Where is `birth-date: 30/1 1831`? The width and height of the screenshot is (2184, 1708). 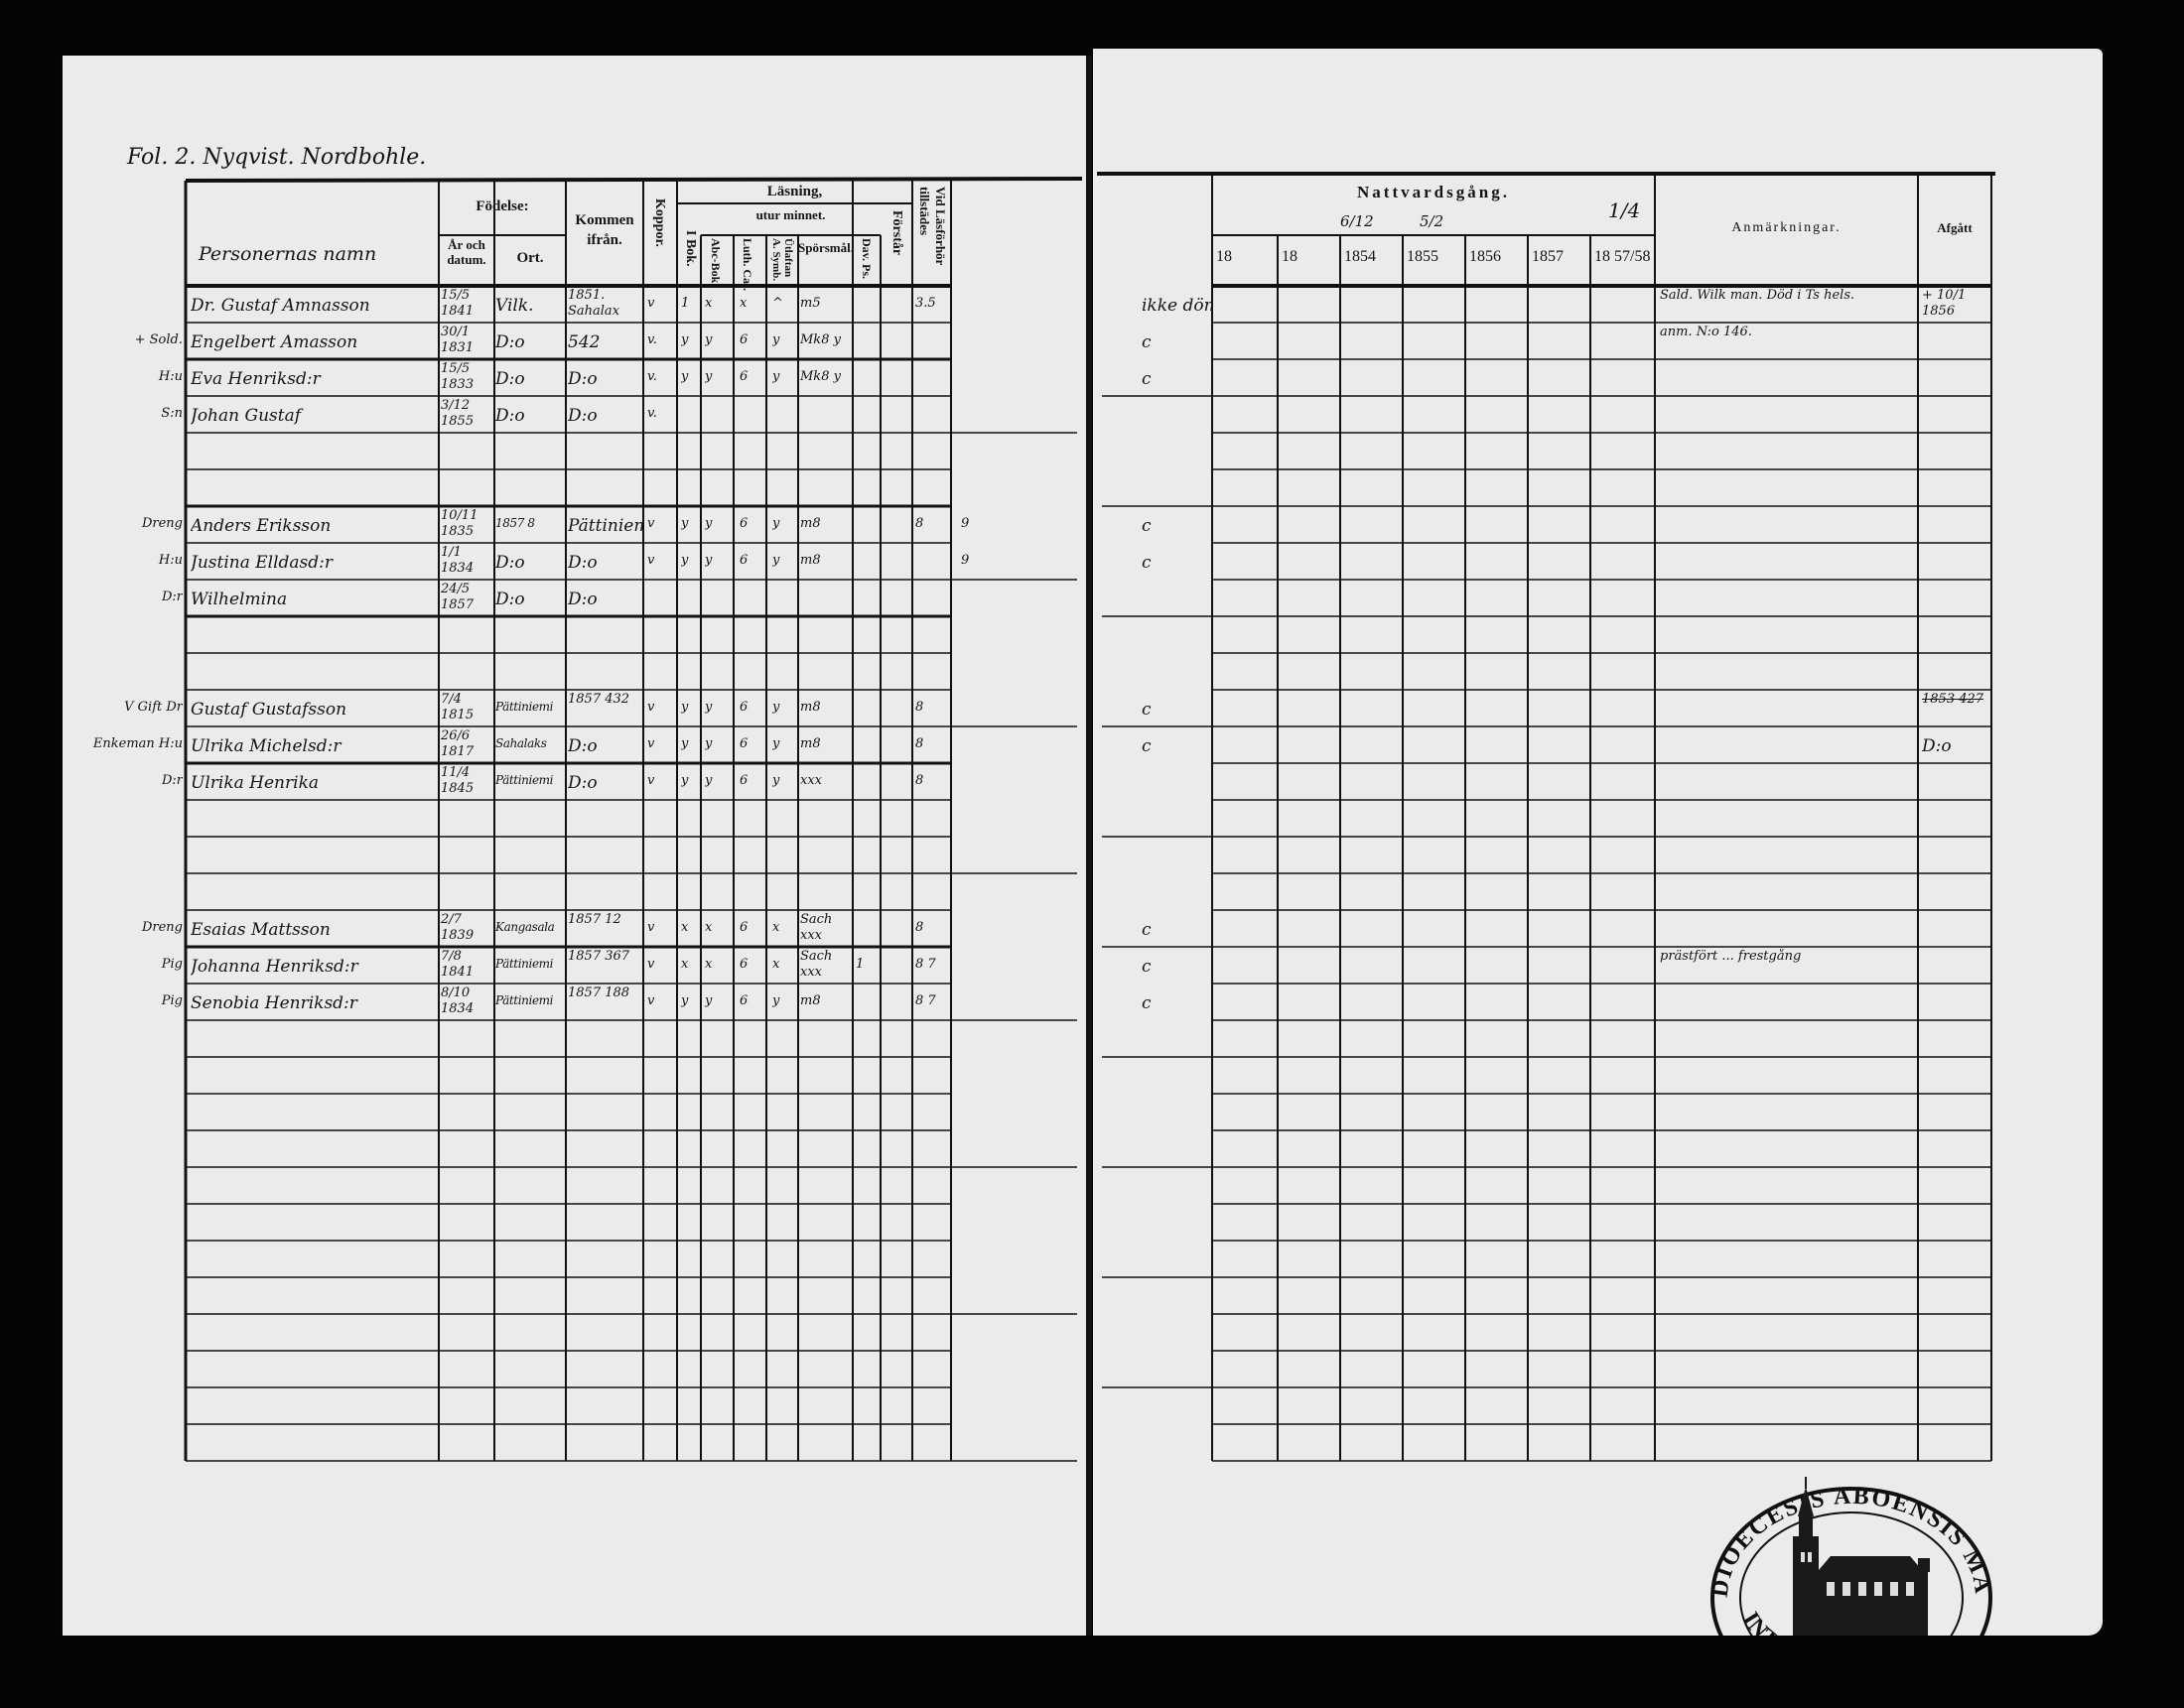
birth-date: 30/1 1831 is located at coordinates (458, 340).